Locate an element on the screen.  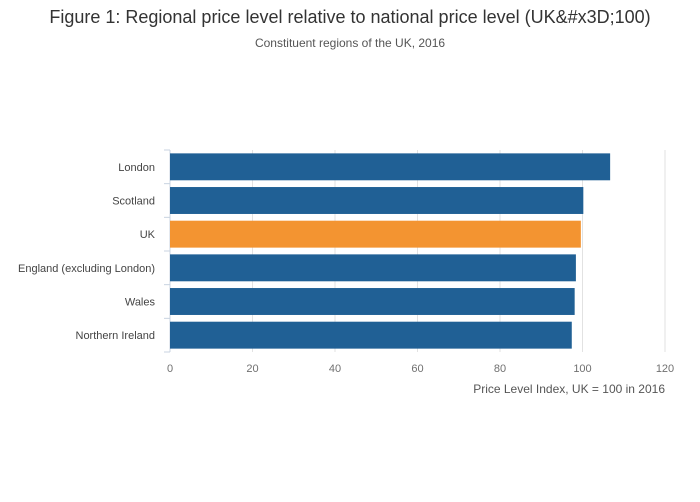
y-category-label: England (excluding London) is located at coordinates (86, 269).